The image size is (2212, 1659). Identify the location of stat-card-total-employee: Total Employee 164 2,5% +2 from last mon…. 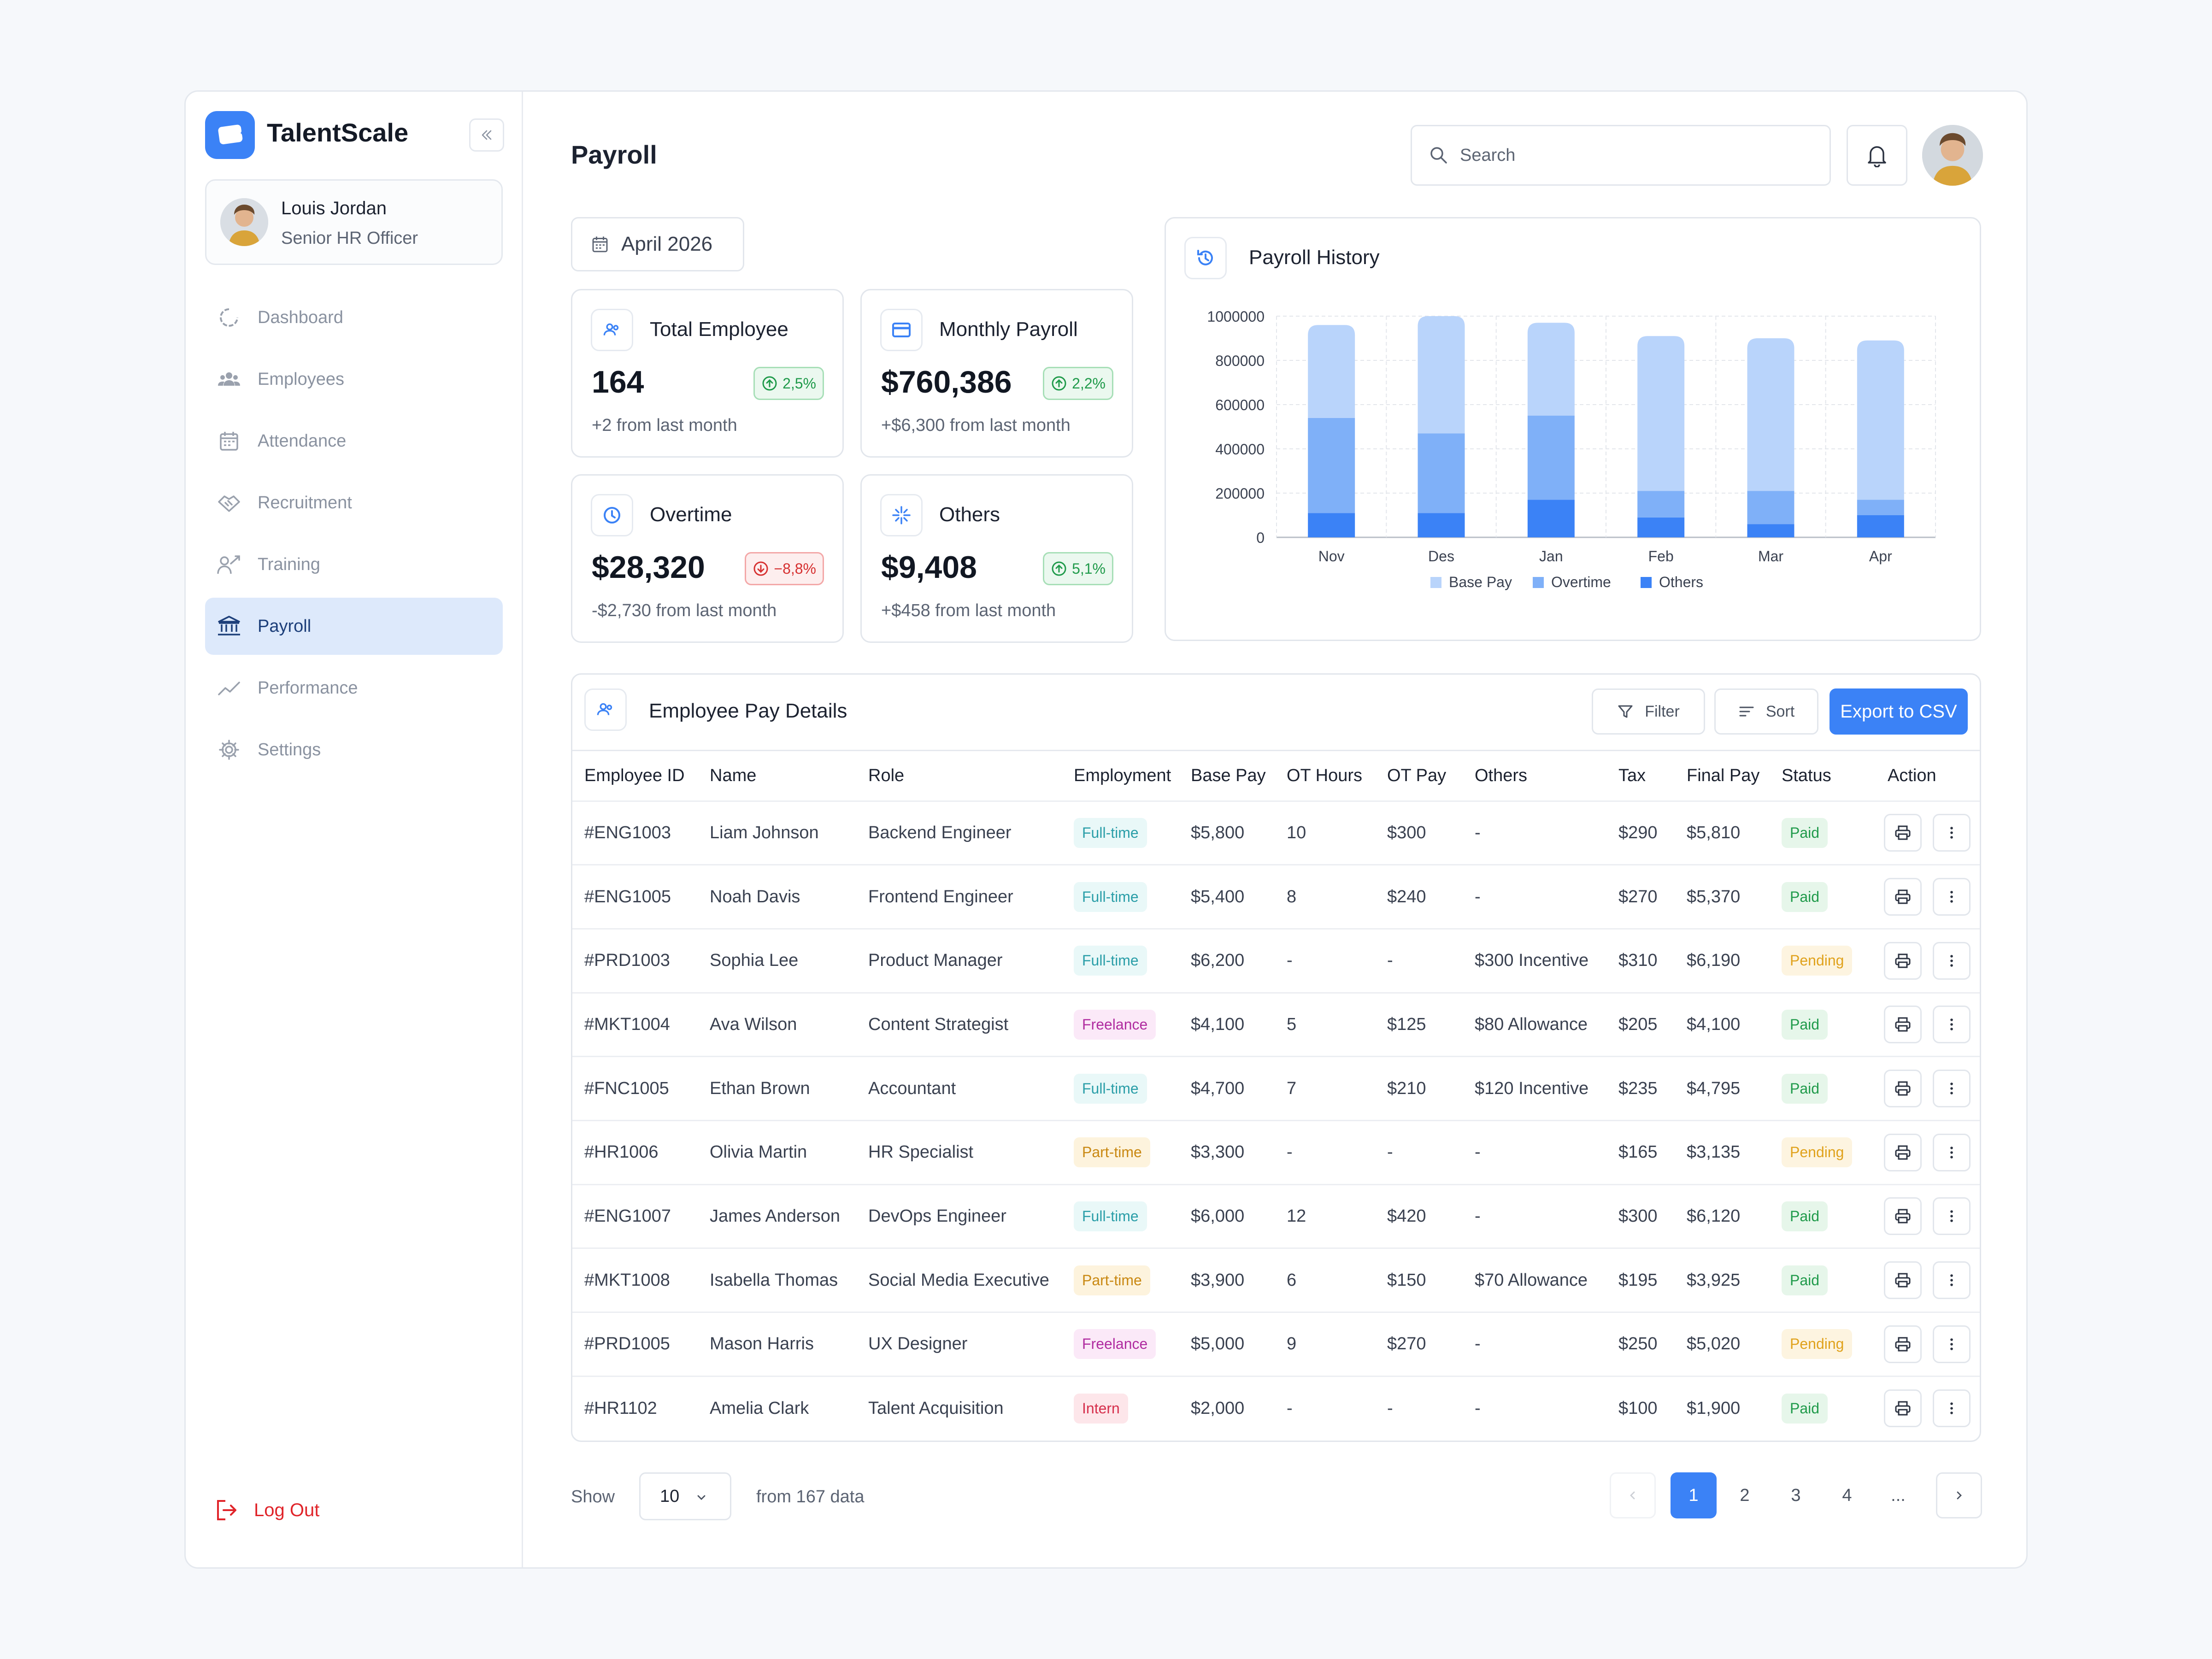
(707, 373).